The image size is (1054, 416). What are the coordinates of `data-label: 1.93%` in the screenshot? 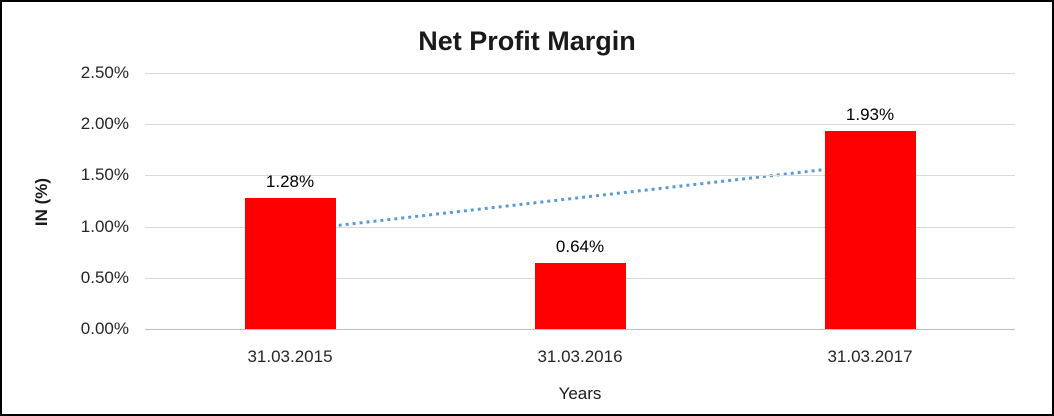 It's located at (870, 115).